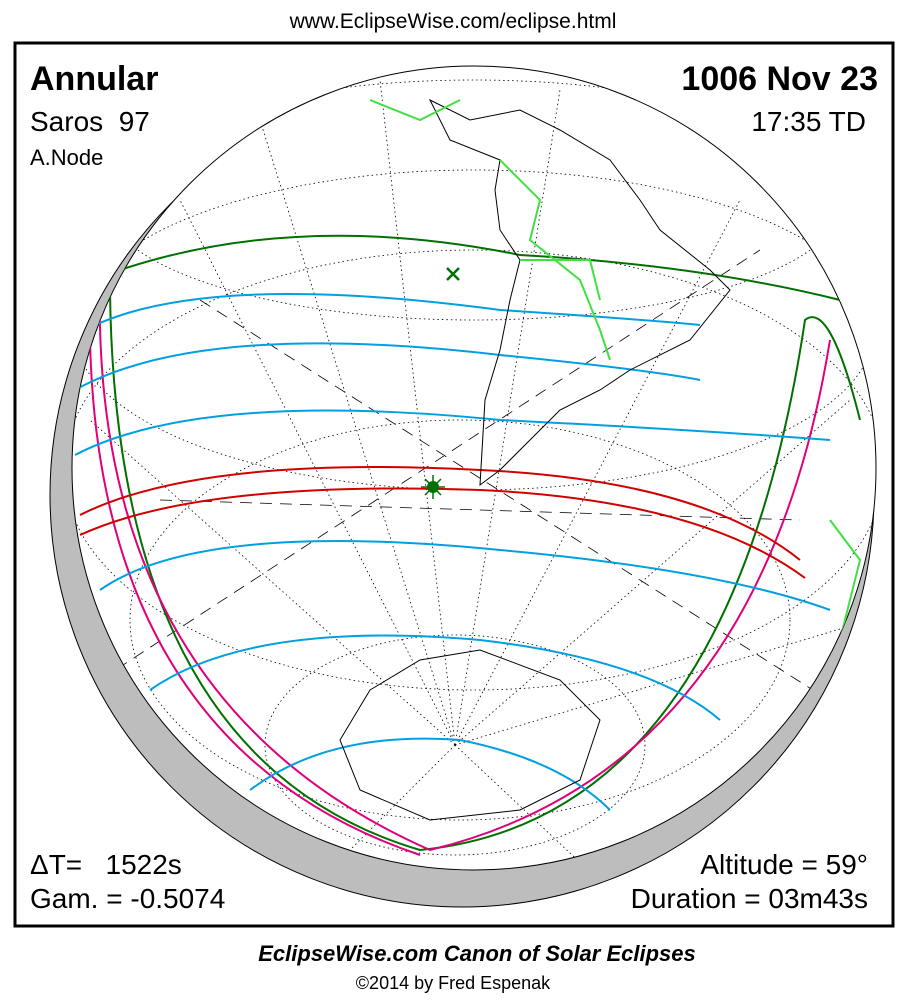 The height and width of the screenshot is (1004, 908). I want to click on time: 17:35 TD, so click(808, 121).